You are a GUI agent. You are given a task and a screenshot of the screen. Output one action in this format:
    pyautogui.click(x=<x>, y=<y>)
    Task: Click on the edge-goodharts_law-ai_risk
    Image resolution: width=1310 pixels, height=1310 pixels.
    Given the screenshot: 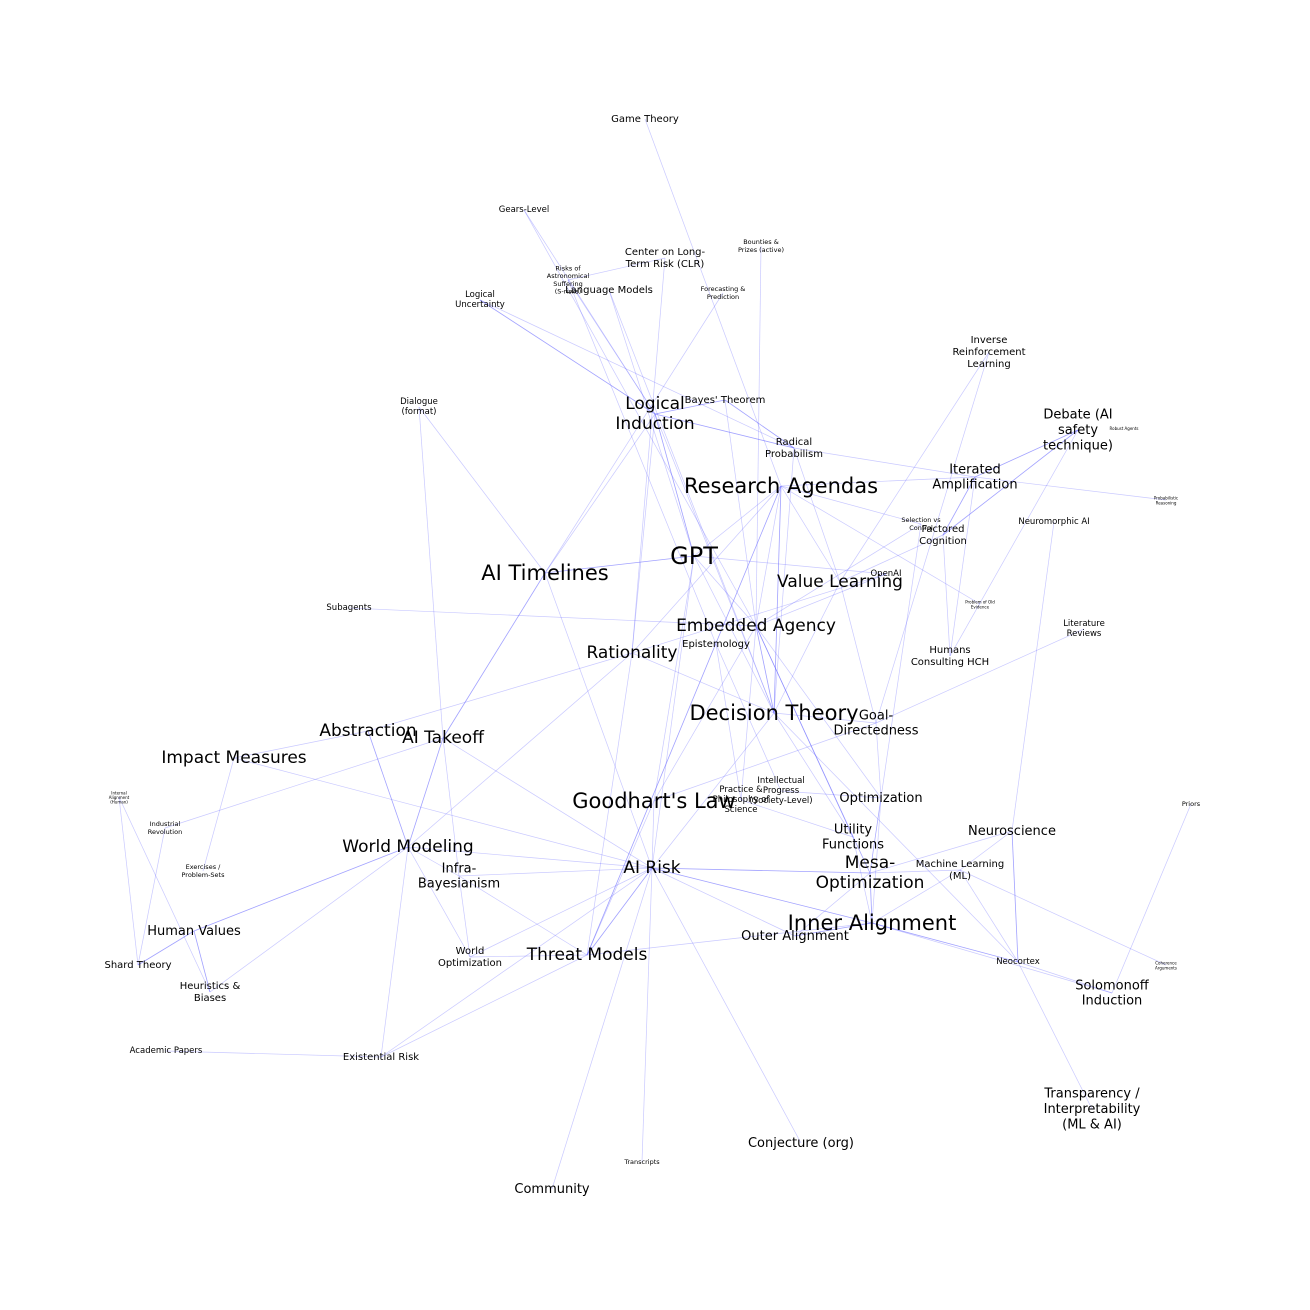 What is the action you would take?
    pyautogui.click(x=653, y=834)
    